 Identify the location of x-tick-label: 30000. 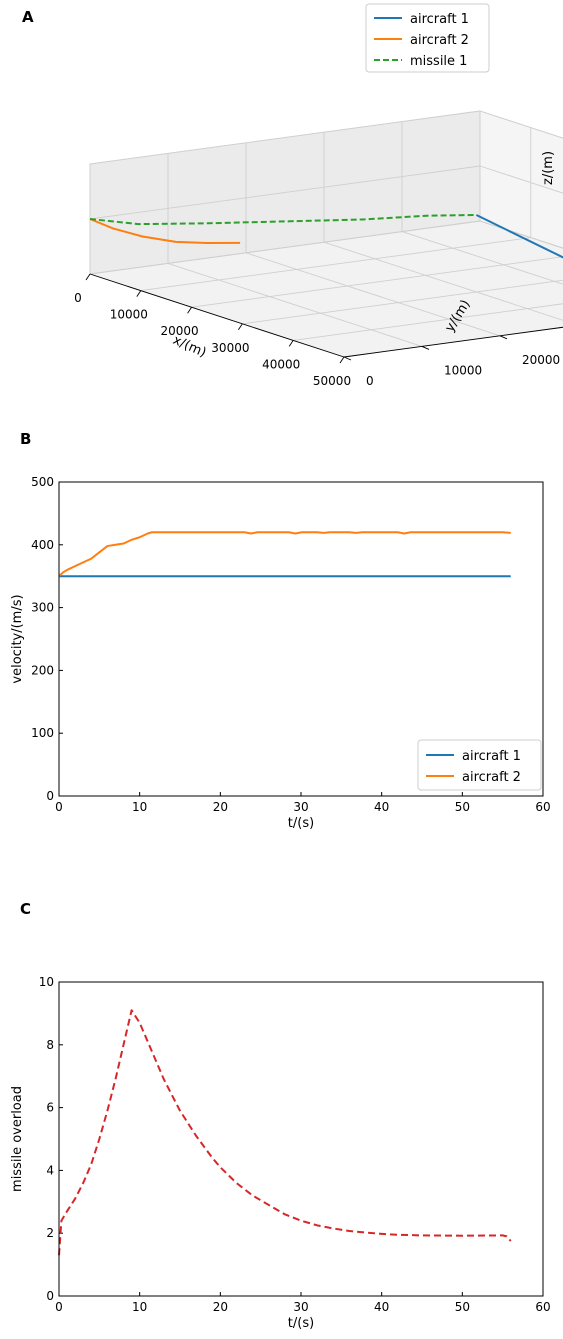
(230, 348).